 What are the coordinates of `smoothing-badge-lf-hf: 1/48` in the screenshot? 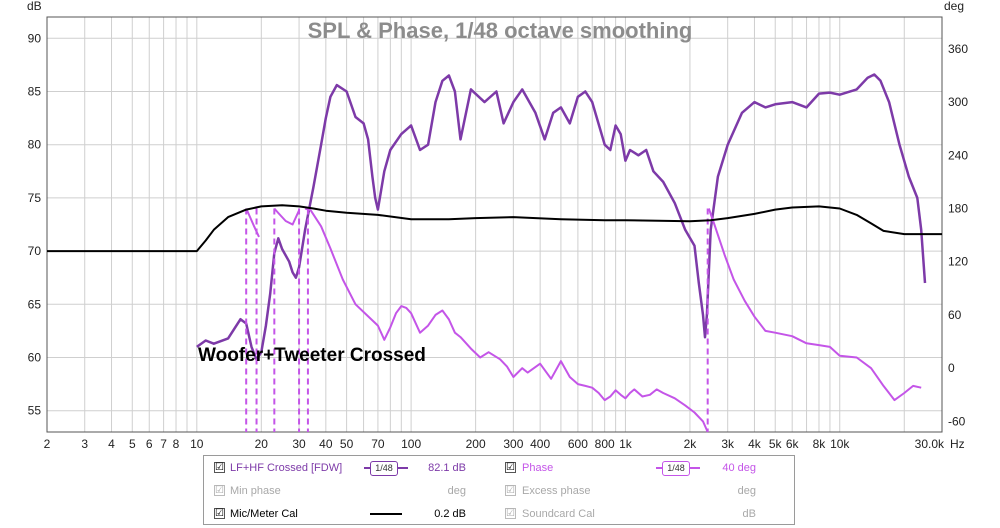 It's located at (384, 468).